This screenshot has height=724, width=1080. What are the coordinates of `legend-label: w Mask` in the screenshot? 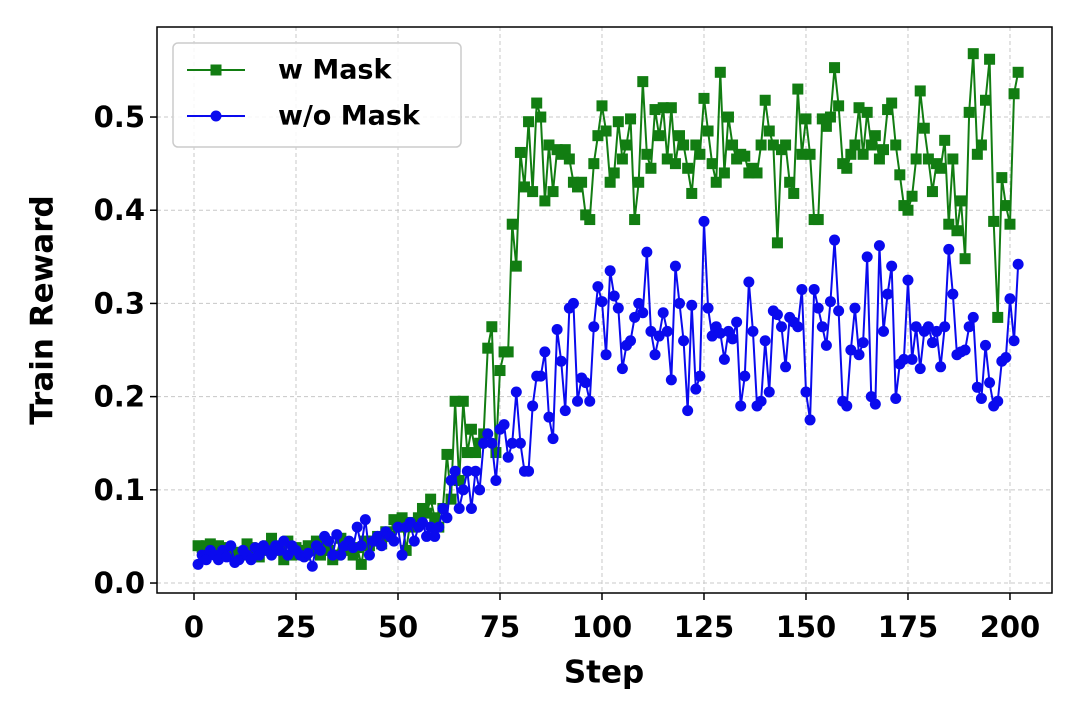 It's located at (335, 70).